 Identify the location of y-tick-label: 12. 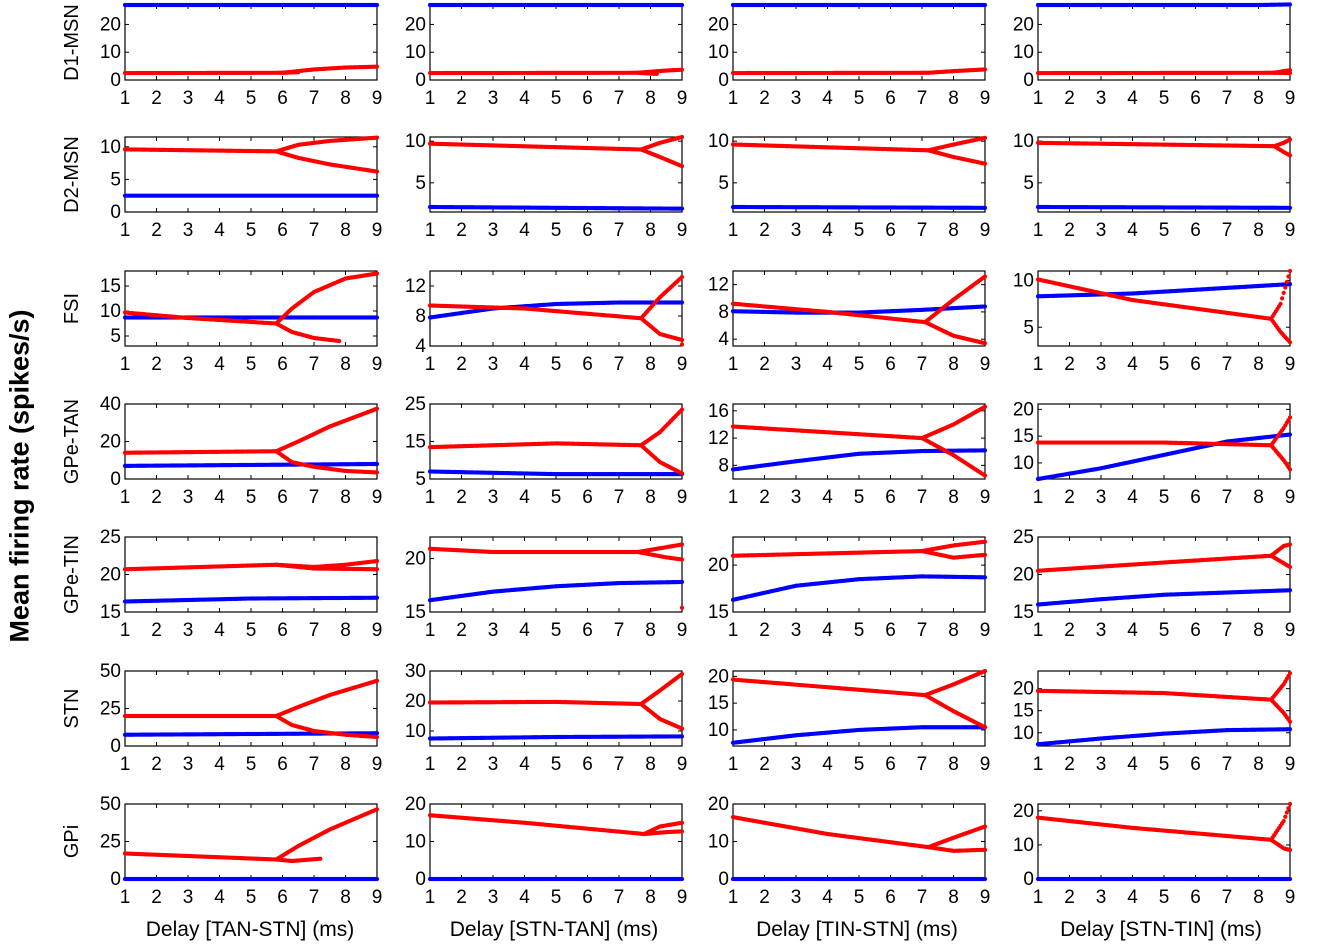
(415, 286).